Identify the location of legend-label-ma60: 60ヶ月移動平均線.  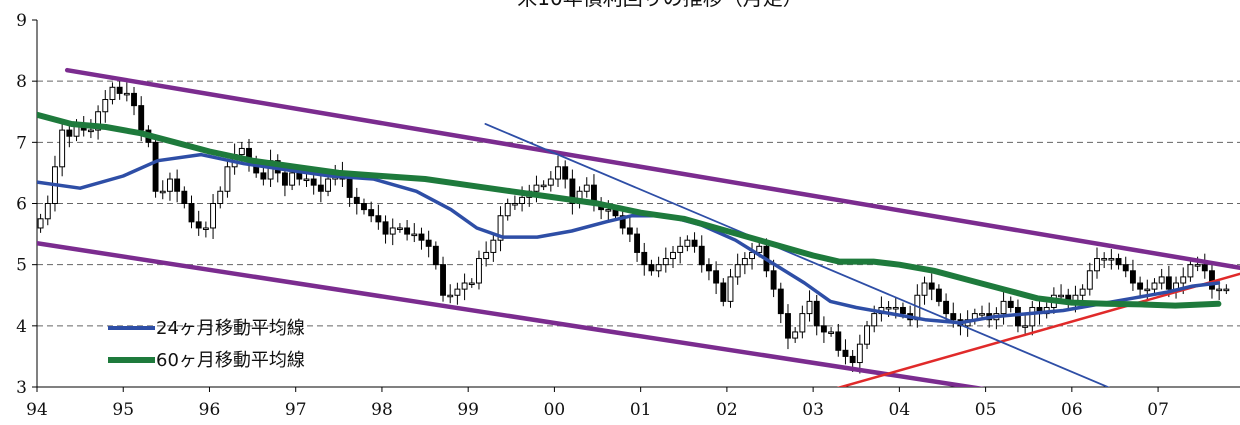
(230, 360).